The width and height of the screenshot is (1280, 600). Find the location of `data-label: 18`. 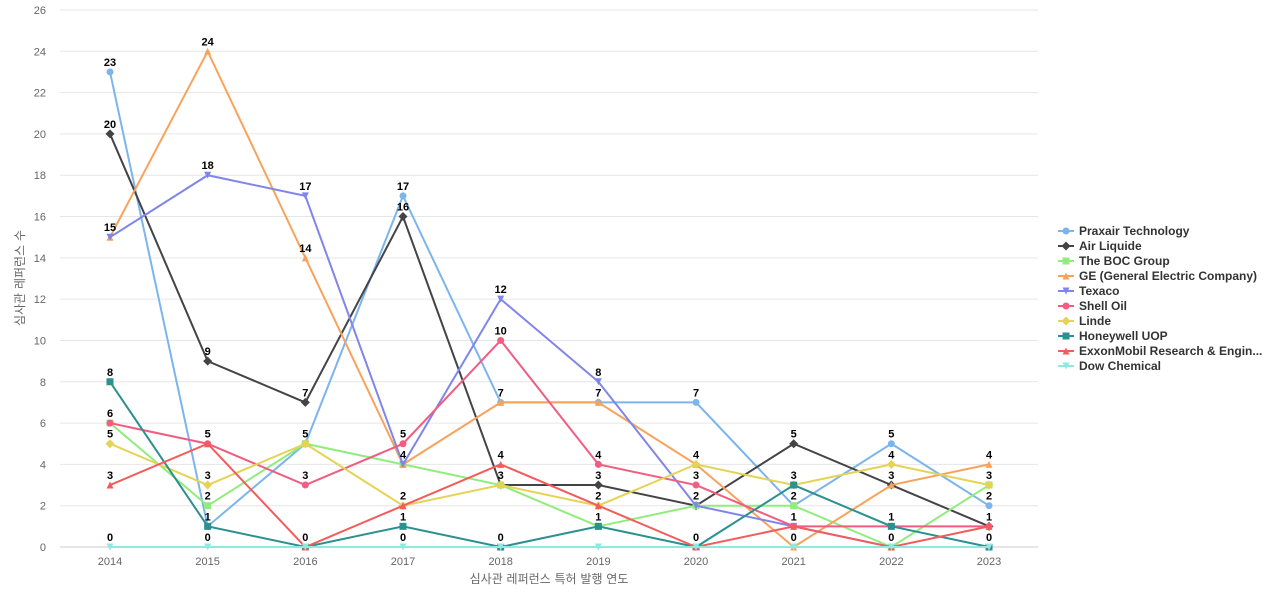

data-label: 18 is located at coordinates (208, 166).